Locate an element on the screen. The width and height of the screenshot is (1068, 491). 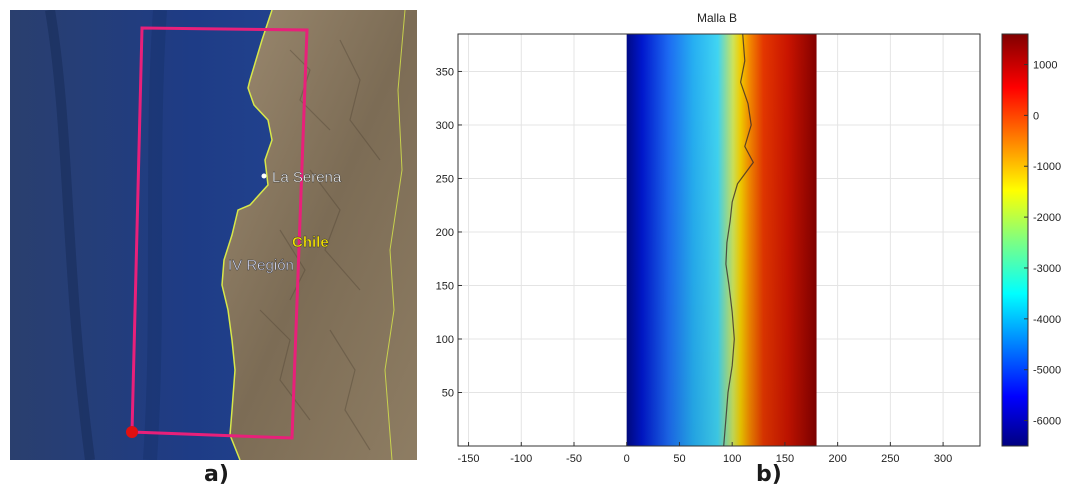
colorbar-axis: 1000 0 -1000 -2000 -3000 -4000 -5000 -6000 is located at coordinates (1042, 244).